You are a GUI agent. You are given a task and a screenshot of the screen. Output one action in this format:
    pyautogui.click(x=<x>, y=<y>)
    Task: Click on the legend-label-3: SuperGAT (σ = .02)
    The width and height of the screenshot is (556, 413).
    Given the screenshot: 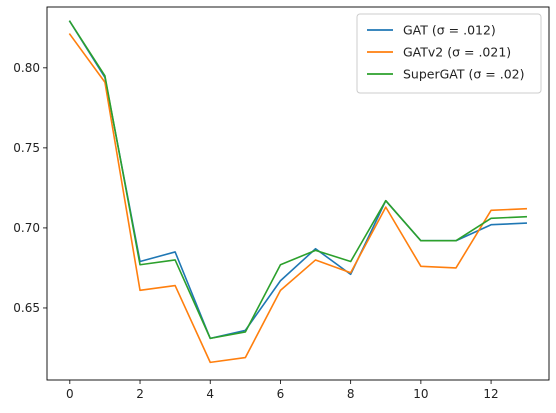 What is the action you would take?
    pyautogui.click(x=463, y=74)
    